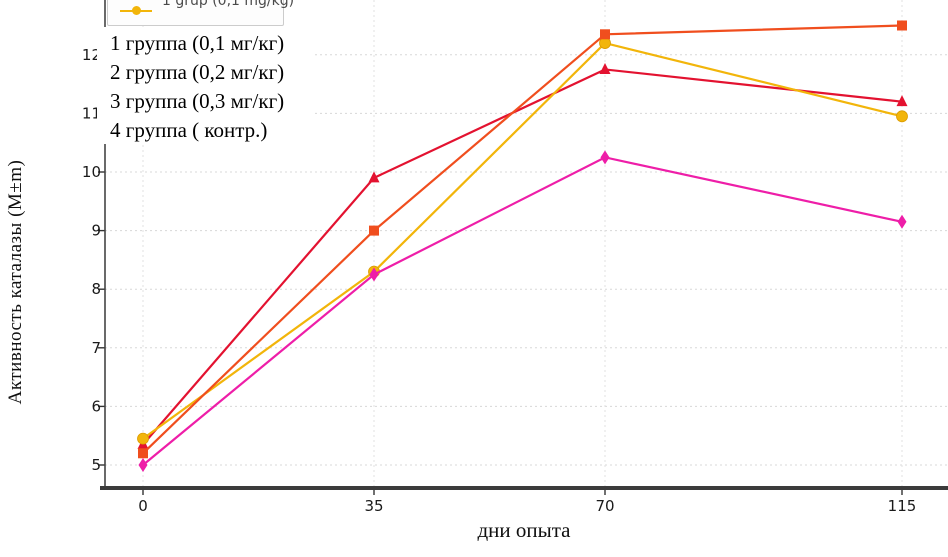 The image size is (948, 557). What do you see at coordinates (197, 72) in the screenshot?
I see `legend-line-group2: 2 группа (0,2 мг/кг)` at bounding box center [197, 72].